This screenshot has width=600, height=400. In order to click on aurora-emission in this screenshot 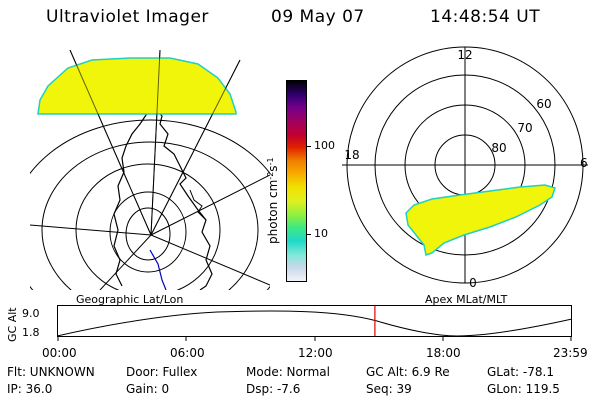, I will do `click(137, 86)`.